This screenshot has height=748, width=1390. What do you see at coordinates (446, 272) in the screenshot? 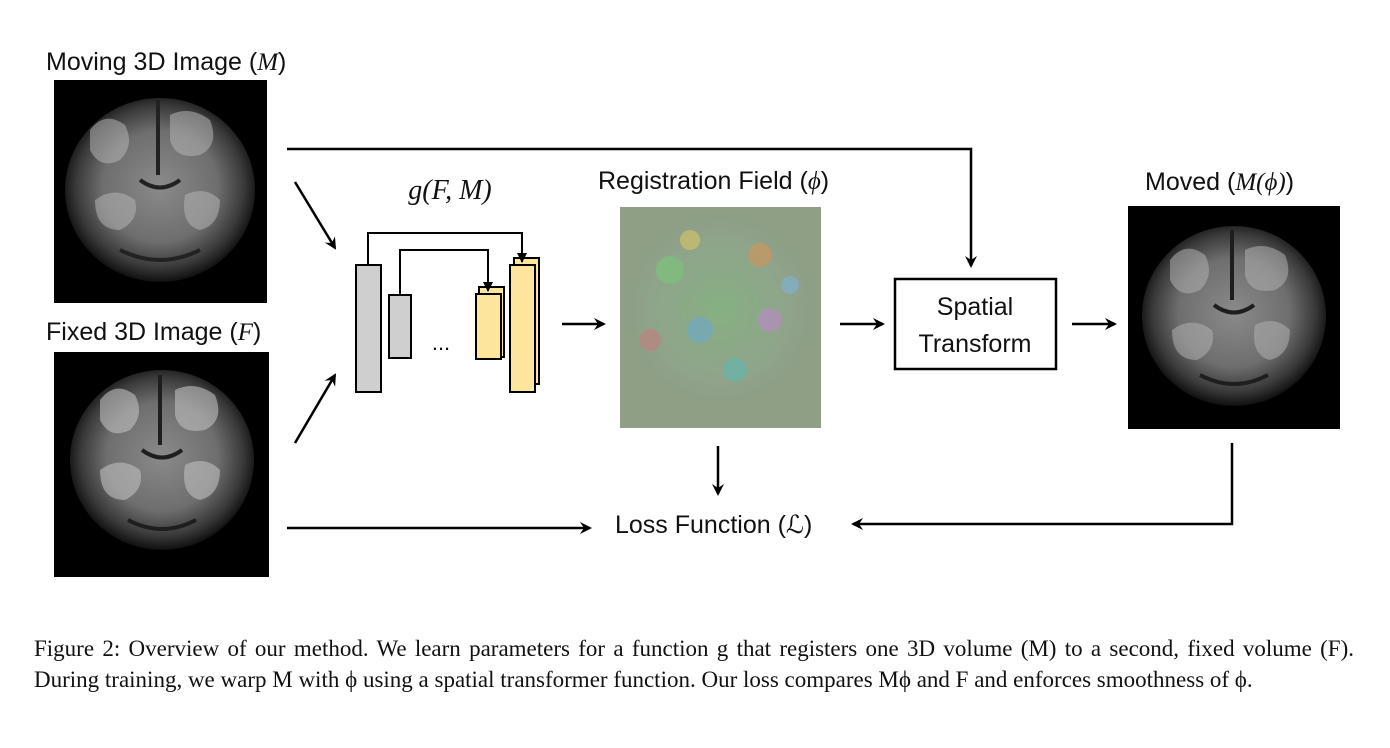
I see `skip-connection-inner` at bounding box center [446, 272].